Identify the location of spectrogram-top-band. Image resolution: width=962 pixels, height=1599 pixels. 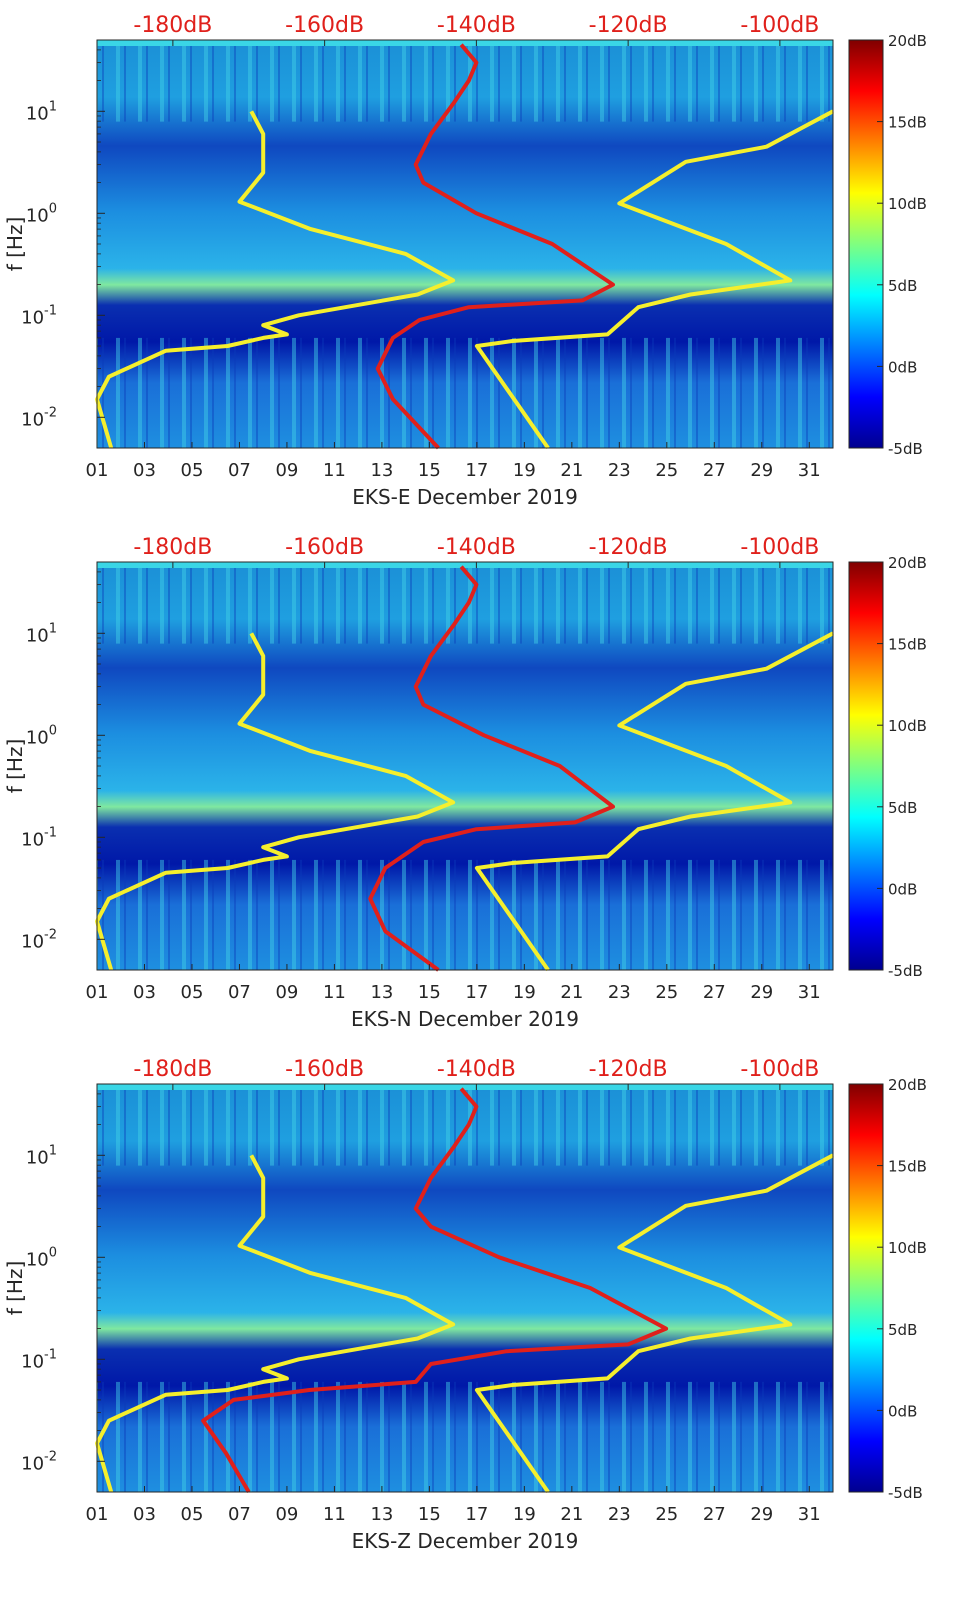
(465, 43).